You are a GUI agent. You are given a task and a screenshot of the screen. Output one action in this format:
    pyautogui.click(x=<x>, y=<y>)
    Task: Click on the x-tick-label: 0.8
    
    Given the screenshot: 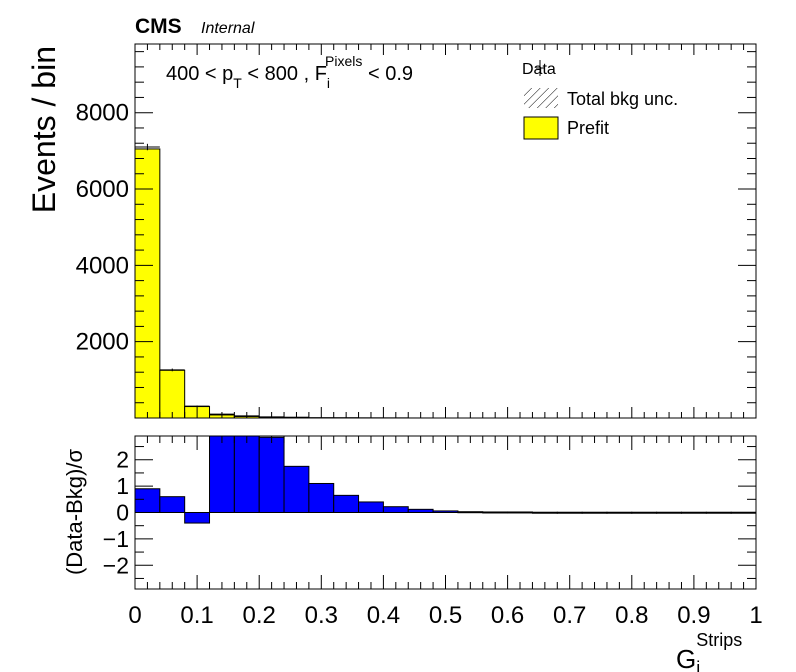 What is the action you would take?
    pyautogui.click(x=631, y=615)
    